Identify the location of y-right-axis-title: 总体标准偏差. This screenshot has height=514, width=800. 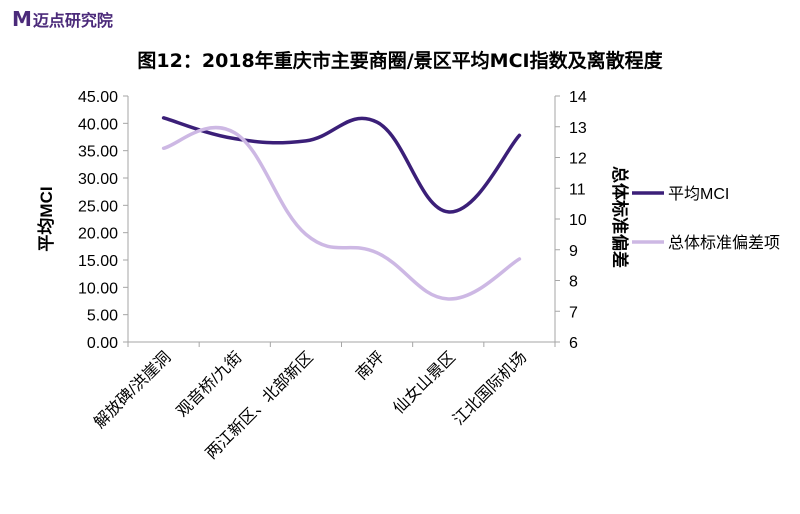
(620, 217).